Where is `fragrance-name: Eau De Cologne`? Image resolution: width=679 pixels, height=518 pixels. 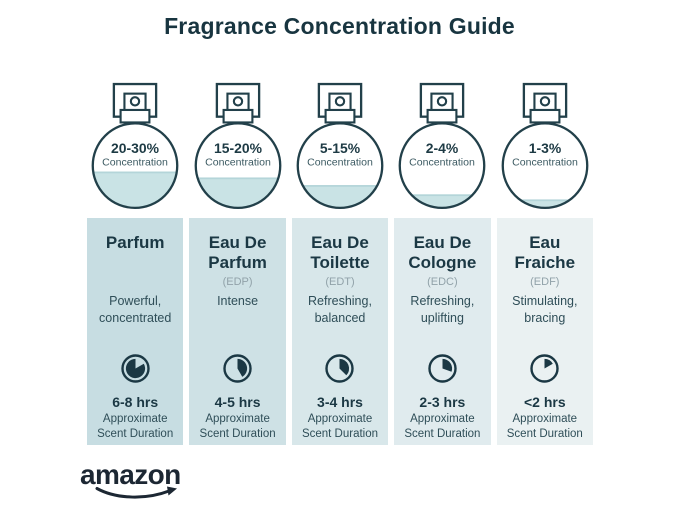
fragrance-name: Eau De Cologne is located at coordinates (442, 253).